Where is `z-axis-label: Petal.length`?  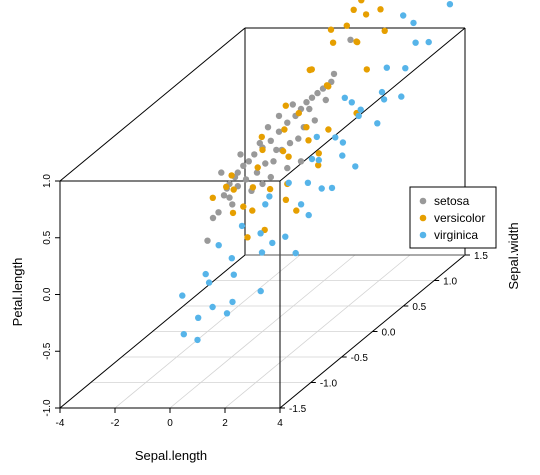
z-axis-label: Petal.length is located at coordinates (17, 292).